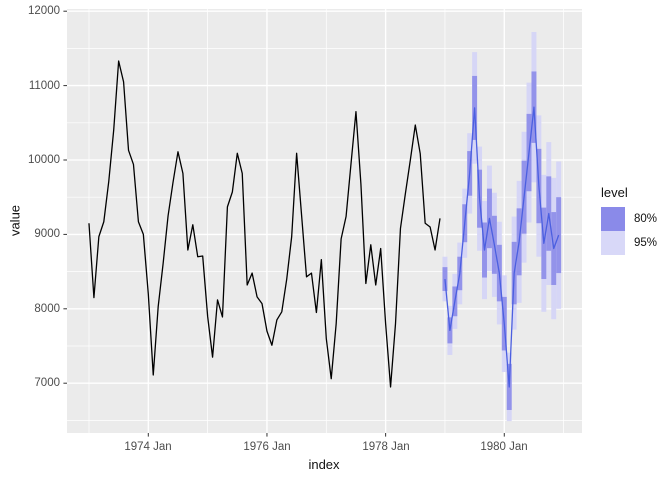  I want to click on x-tick-label: 1976 Jan, so click(267, 447).